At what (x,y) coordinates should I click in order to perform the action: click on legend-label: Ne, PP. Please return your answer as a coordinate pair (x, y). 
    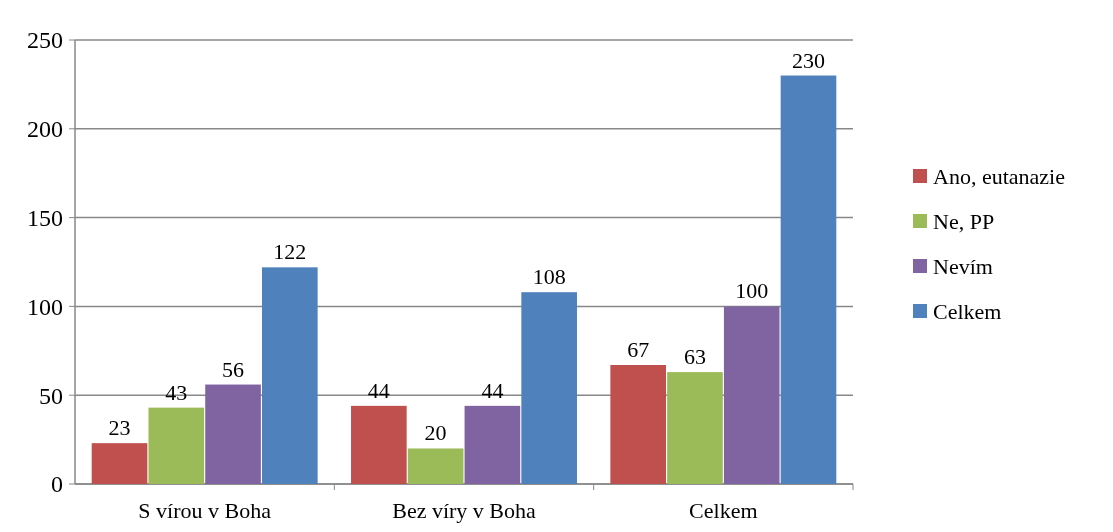
    Looking at the image, I should click on (964, 221).